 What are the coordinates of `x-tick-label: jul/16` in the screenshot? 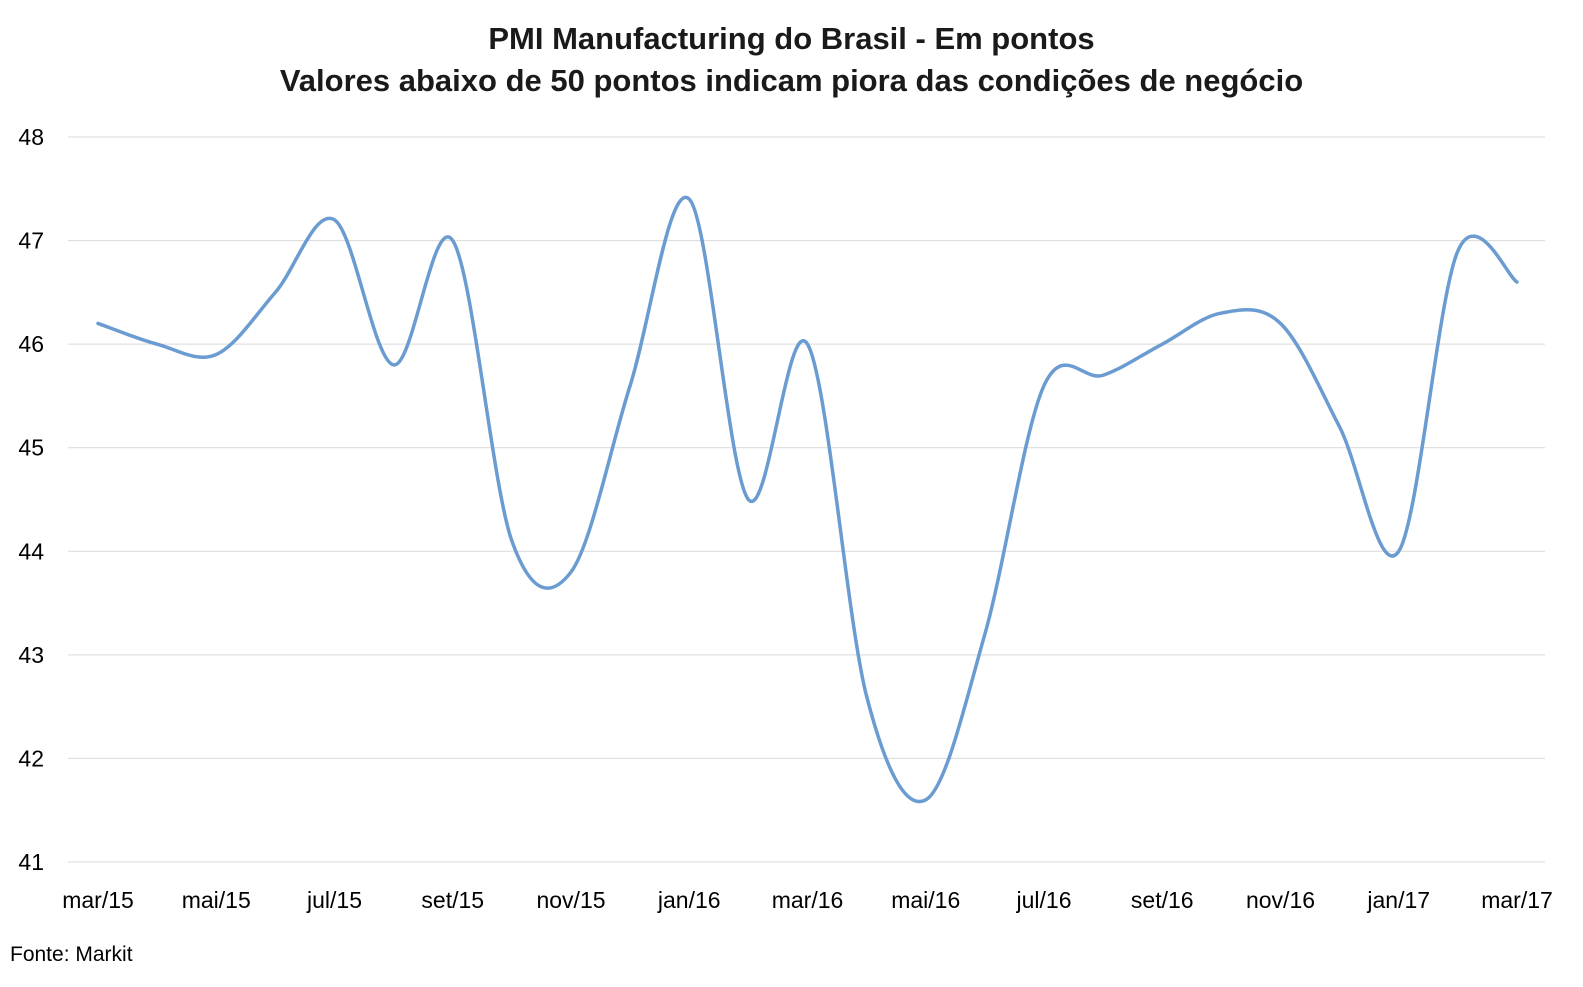 It's located at (1044, 900).